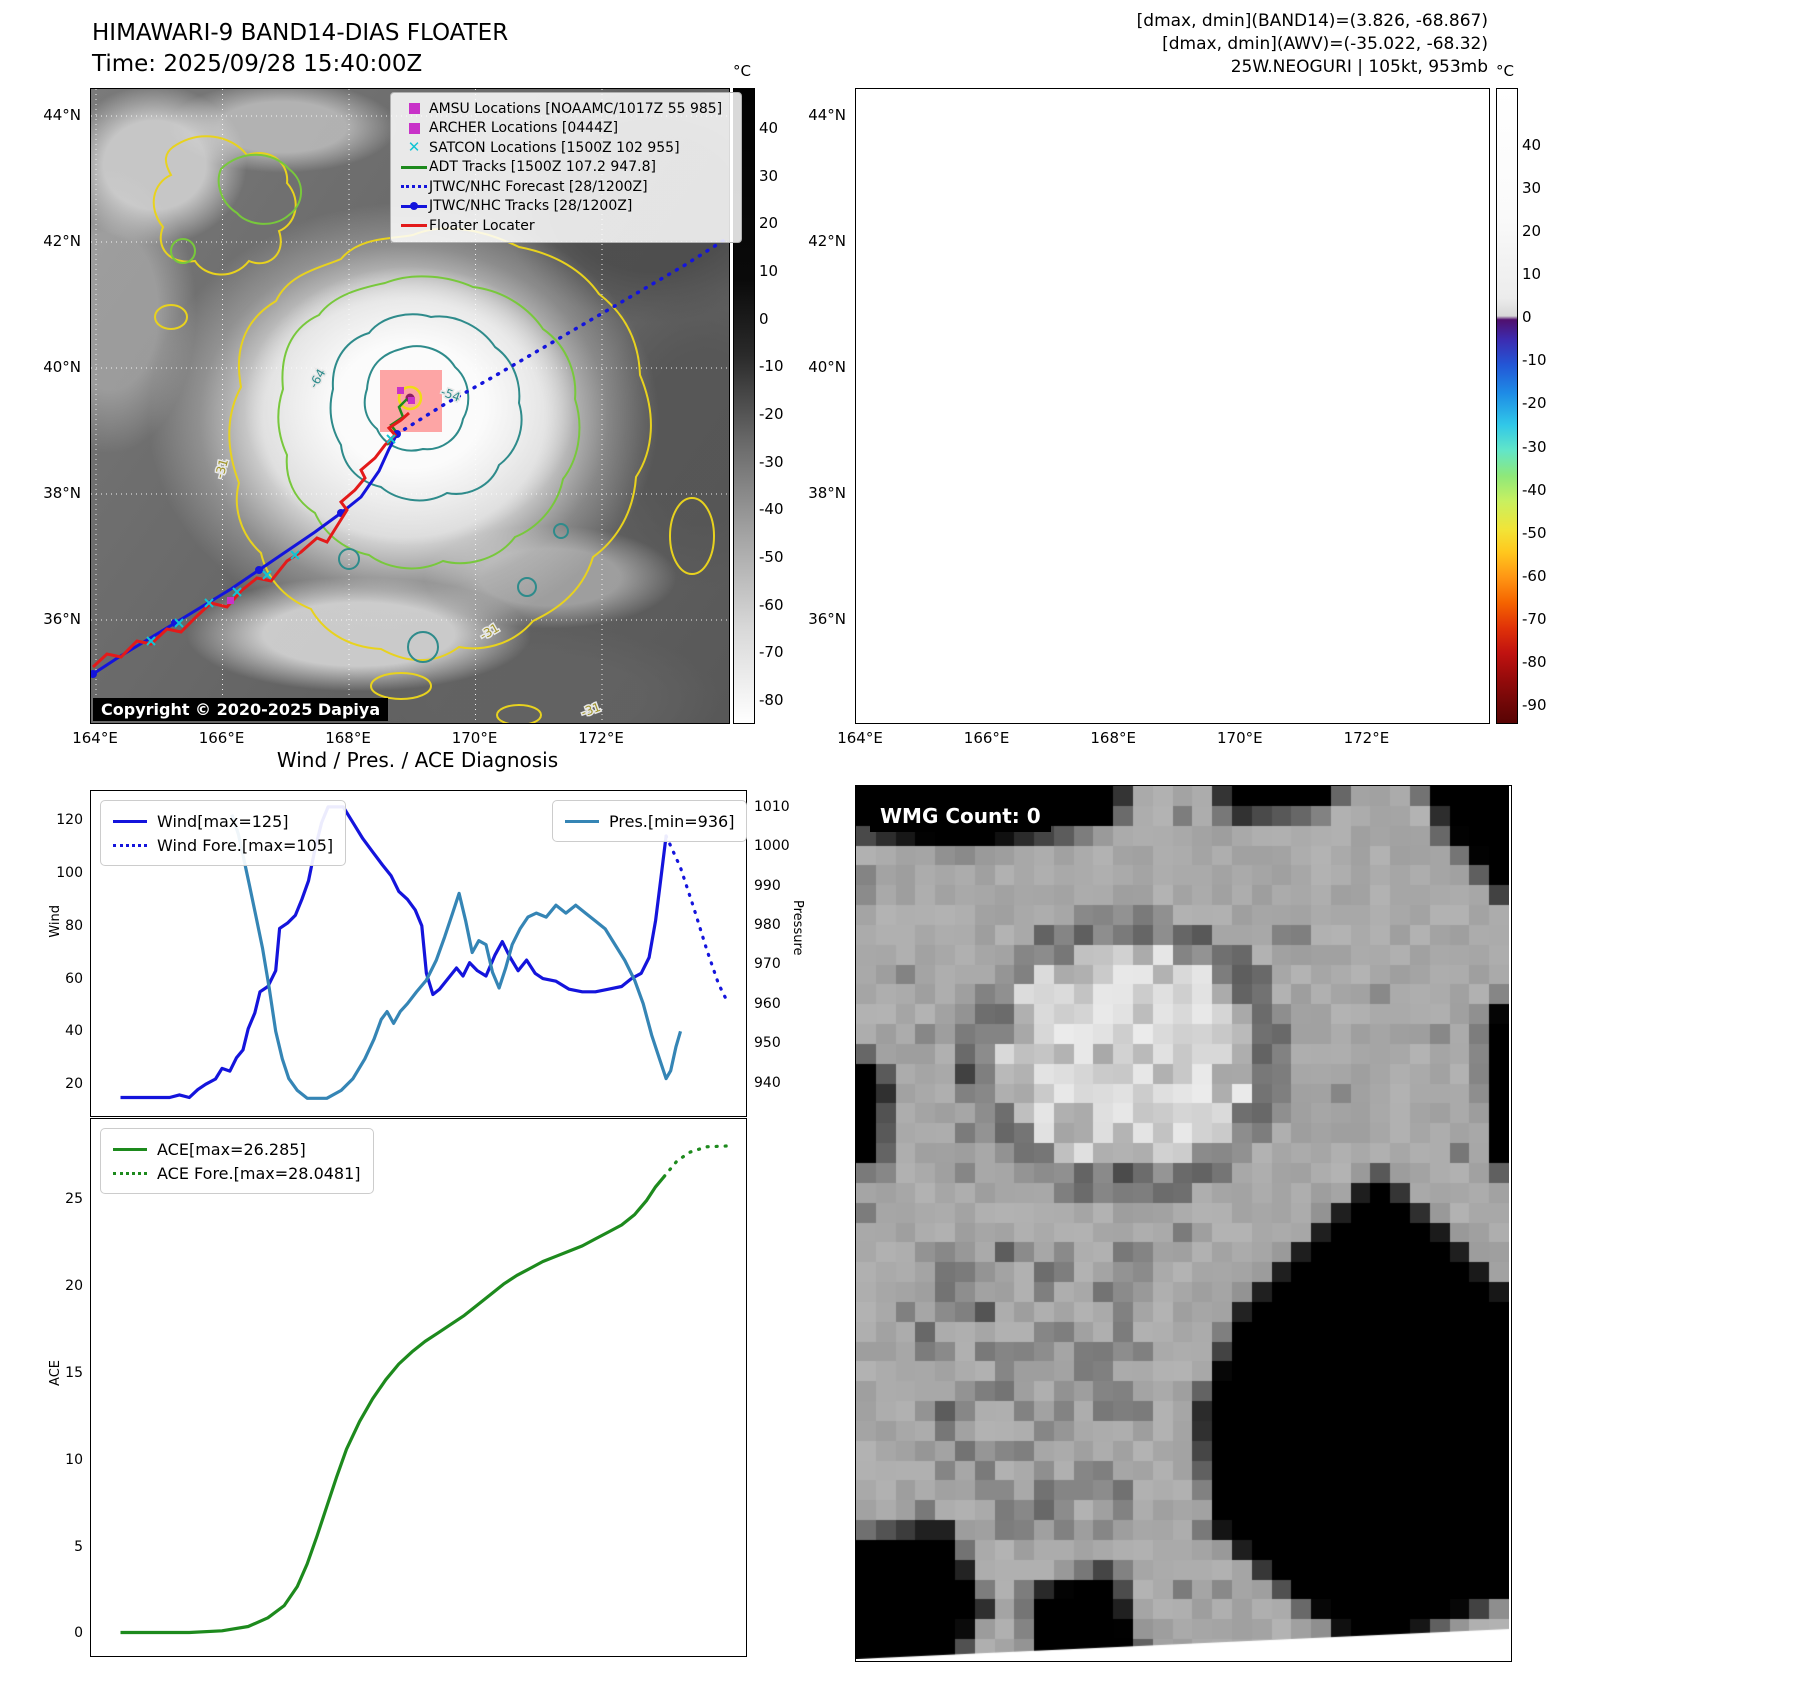 This screenshot has width=1797, height=1690. Describe the element at coordinates (55, 921) in the screenshot. I see `wind-axis-label: Wind` at that location.